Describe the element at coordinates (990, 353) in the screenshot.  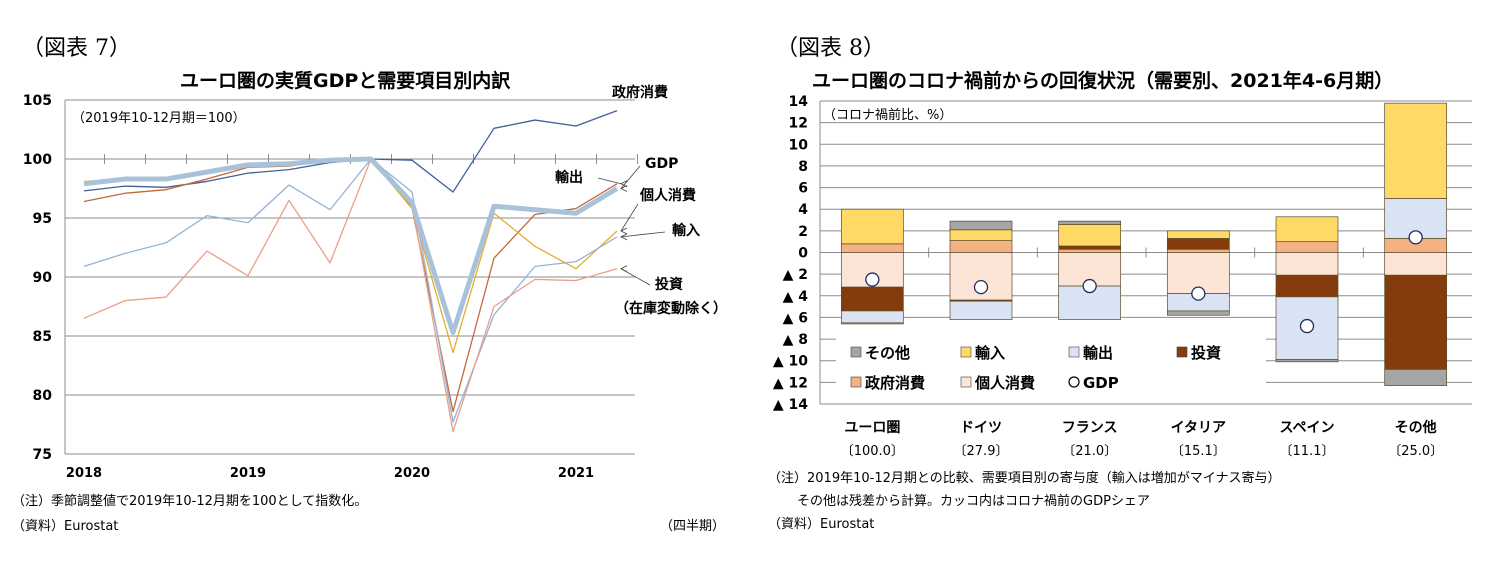
I see `legend-label: 輸入` at that location.